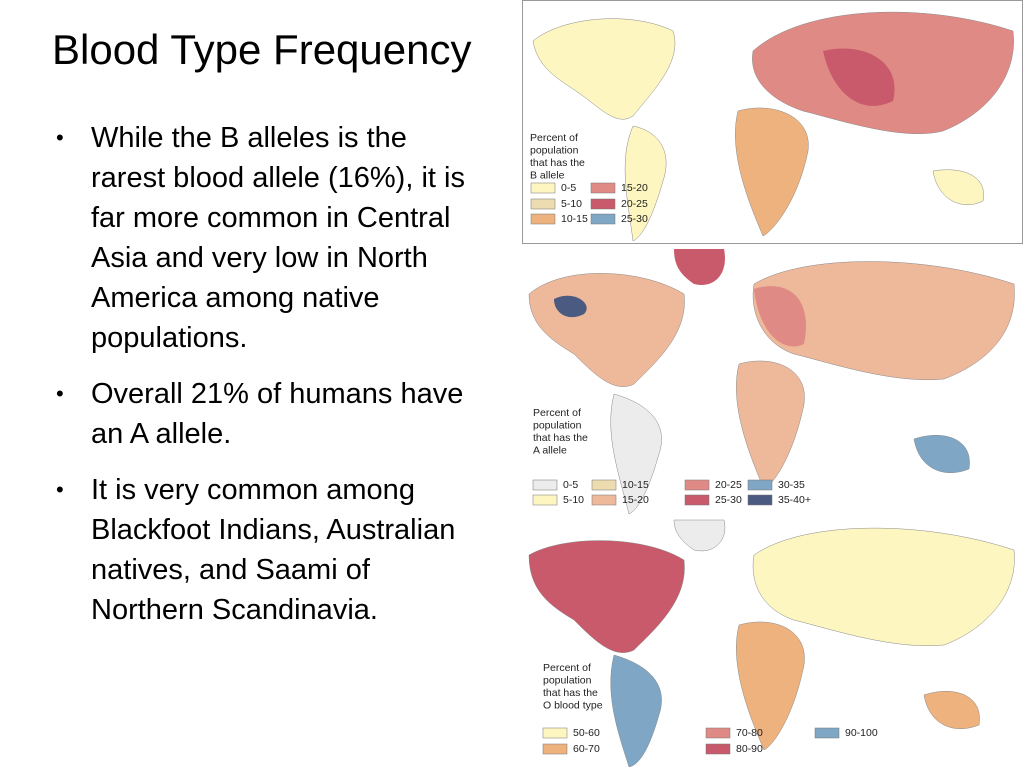 This screenshot has width=1023, height=767. I want to click on slide-title: Blood Type Frequency, so click(262, 49).